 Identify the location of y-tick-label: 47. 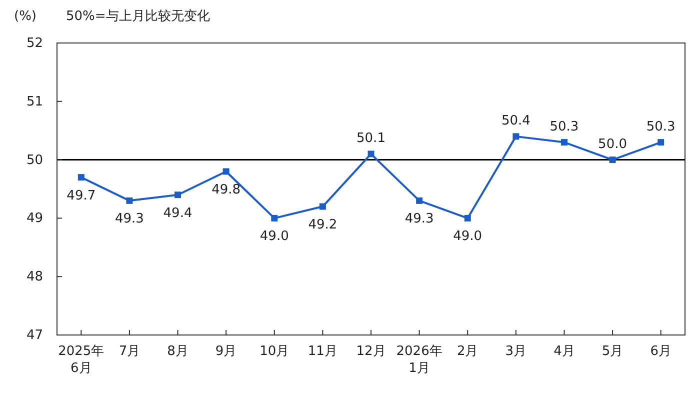
(34, 335).